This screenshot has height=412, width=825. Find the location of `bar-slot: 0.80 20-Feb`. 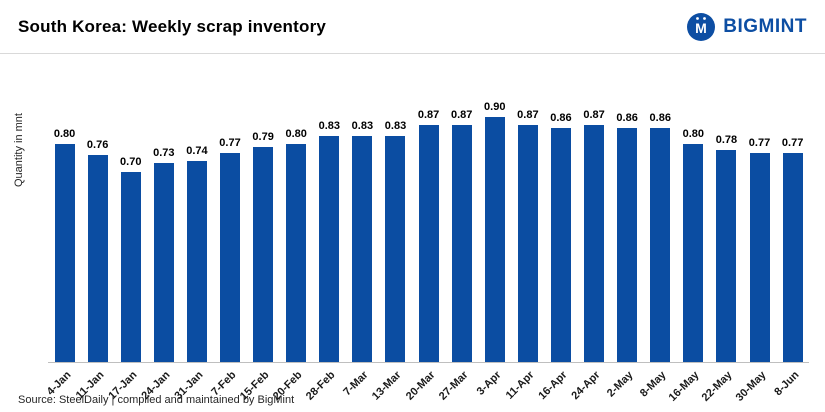

bar-slot: 0.80 20-Feb is located at coordinates (292, 246).